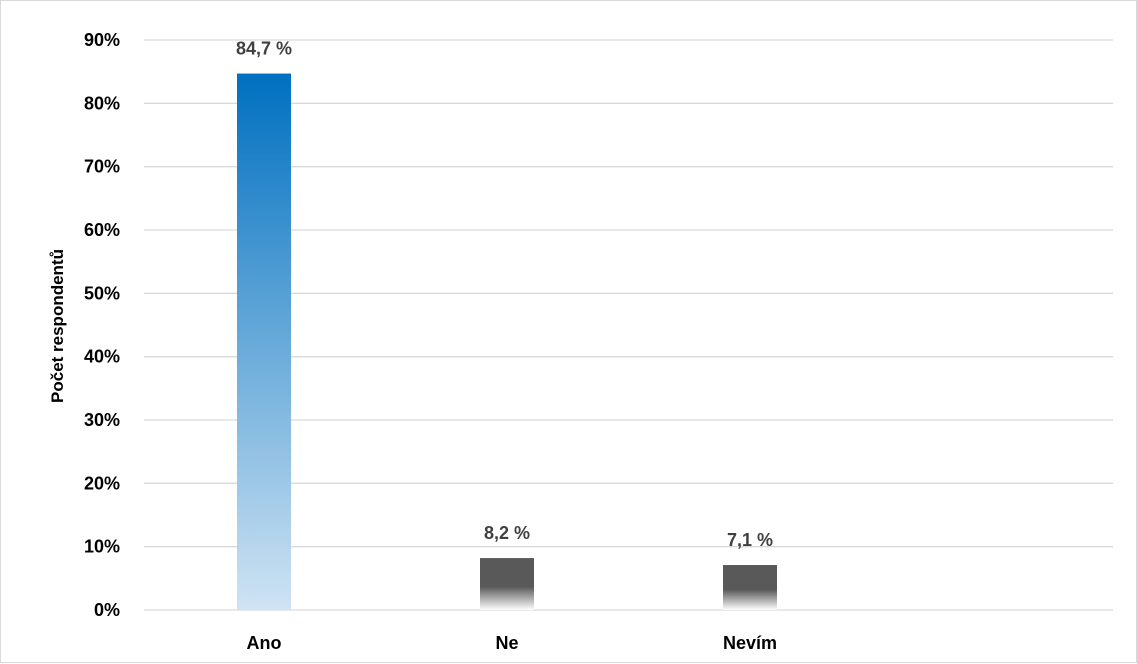  Describe the element at coordinates (507, 533) in the screenshot. I see `data-label-ne: 8,2 %` at that location.